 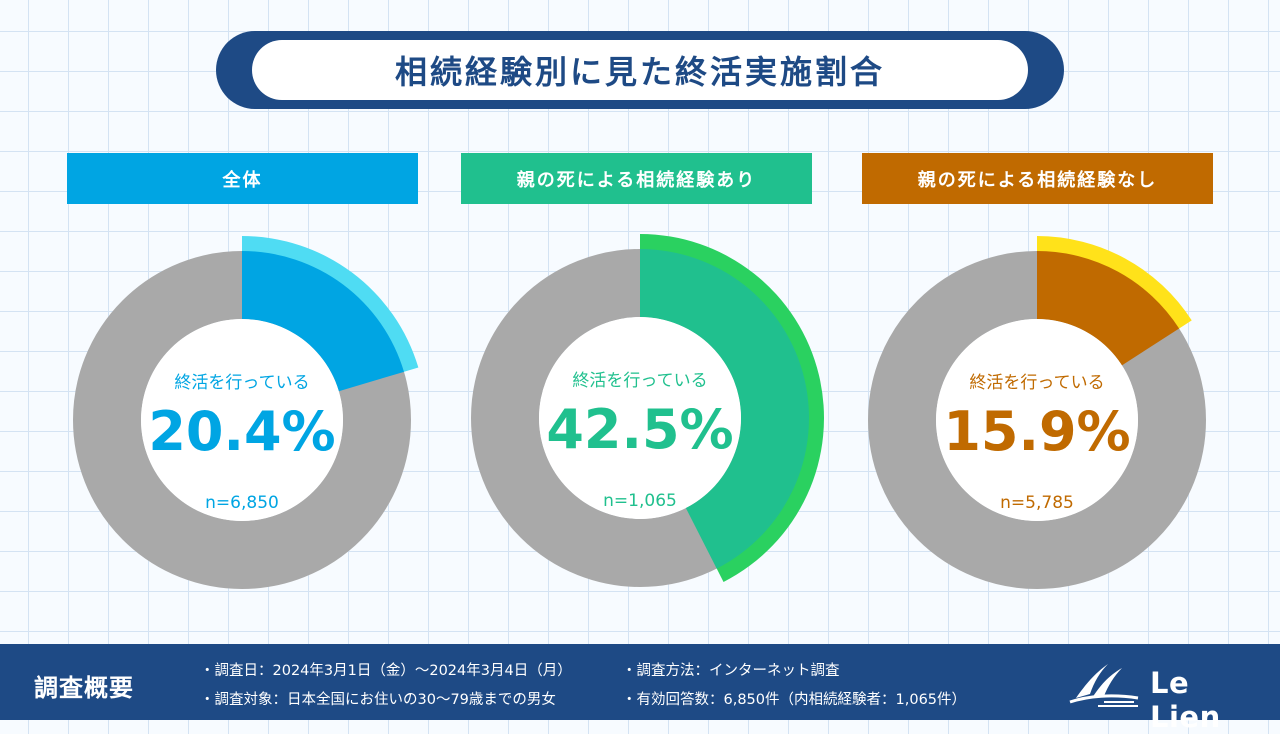 I want to click on le-lien-bird-logo-icon, so click(x=1104, y=685).